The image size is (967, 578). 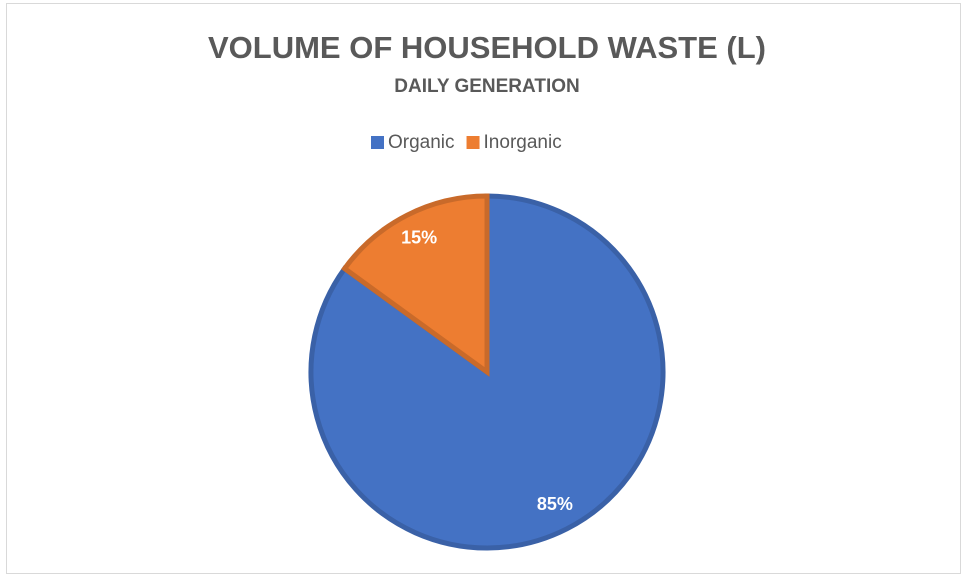 I want to click on data-label: 85%, so click(x=555, y=504).